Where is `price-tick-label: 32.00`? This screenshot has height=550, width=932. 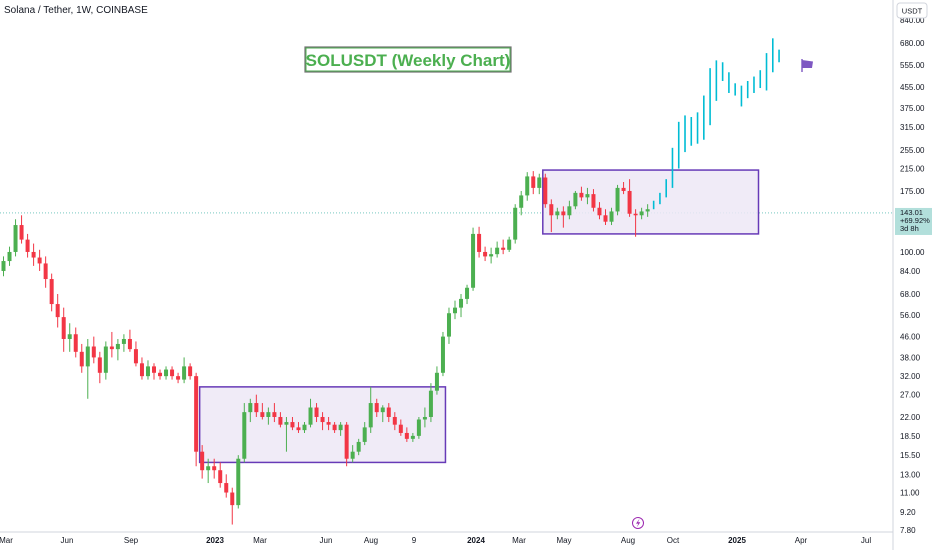
price-tick-label: 32.00 is located at coordinates (910, 376).